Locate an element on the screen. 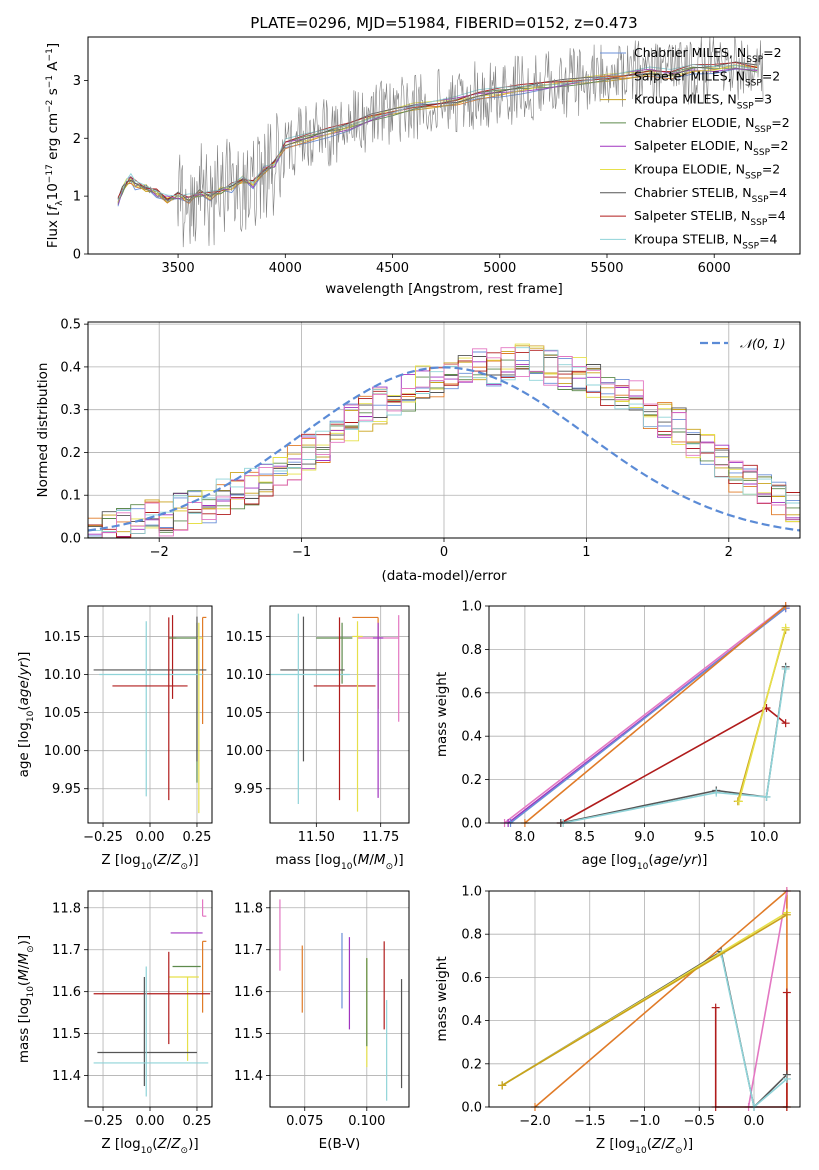 The height and width of the screenshot is (1170, 819). x-tick-label: 0.100 is located at coordinates (366, 1121).